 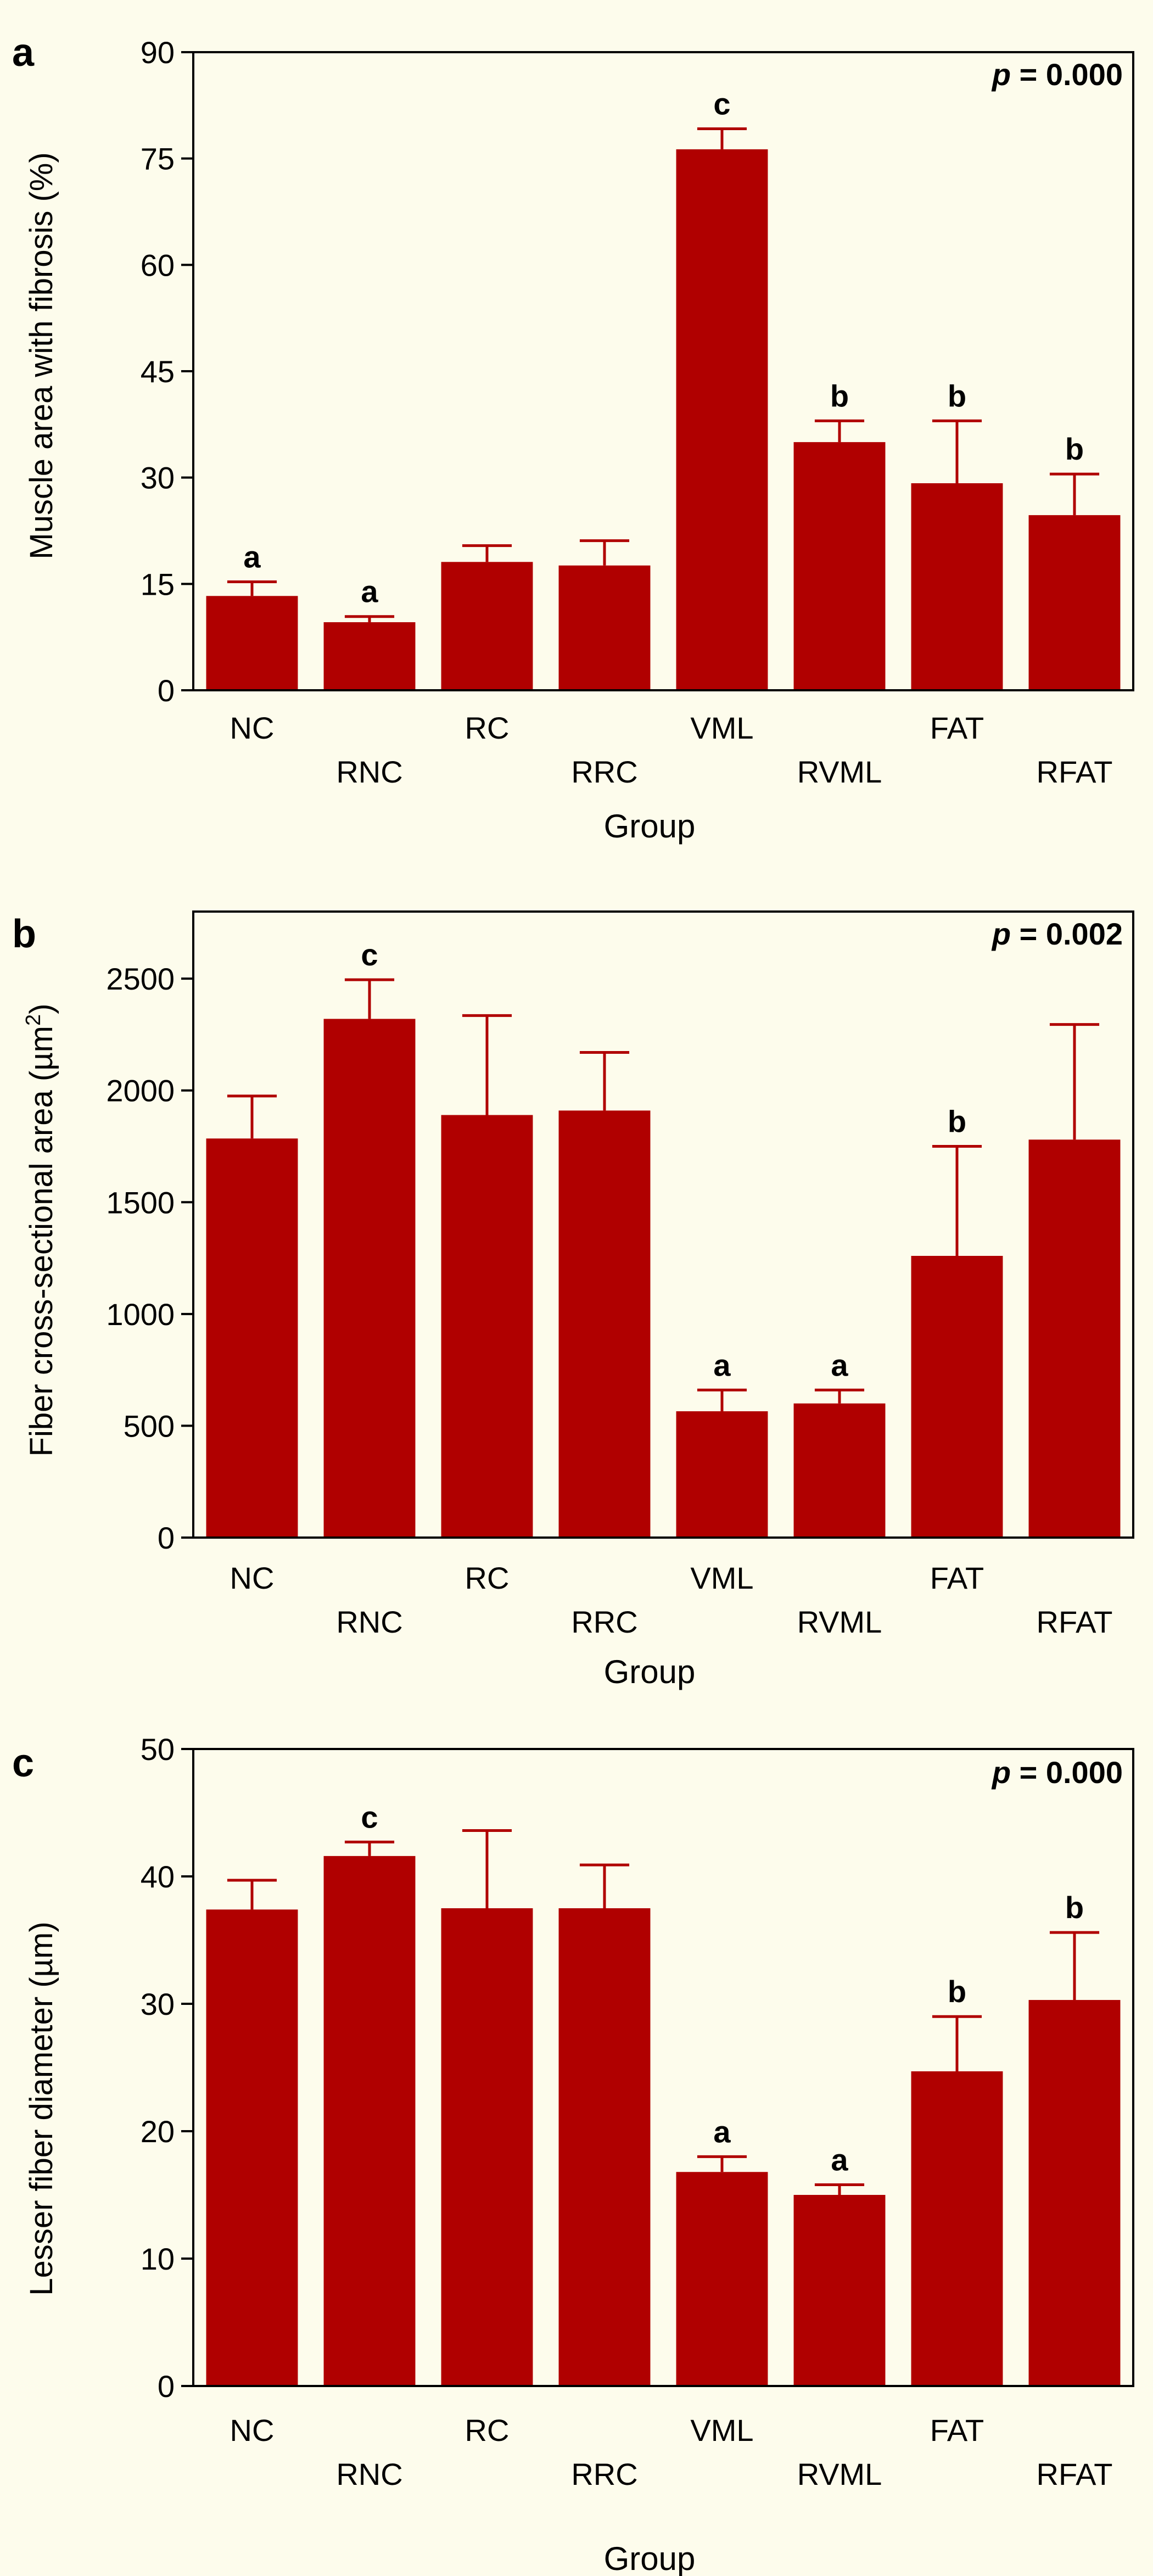 I want to click on panel-a-y-tick-label: 75, so click(x=158, y=159).